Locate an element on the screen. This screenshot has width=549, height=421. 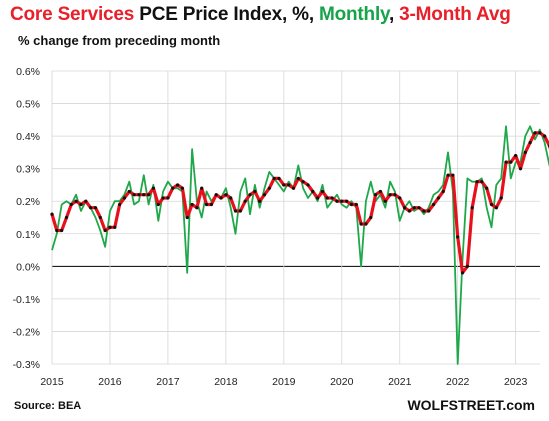
title-pce-label: PCE Price Index, %, is located at coordinates (226, 14).